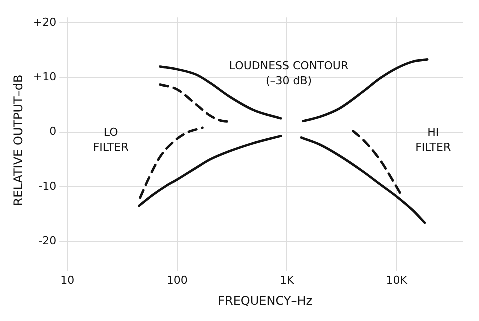 This screenshot has height=321, width=479. I want to click on x-axis-title: FREQUENCY–Hz, so click(265, 301).